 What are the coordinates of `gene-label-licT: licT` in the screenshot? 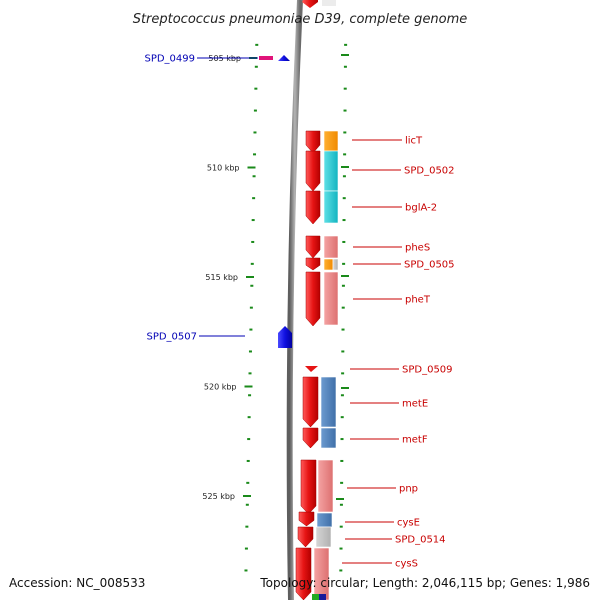 It's located at (414, 141).